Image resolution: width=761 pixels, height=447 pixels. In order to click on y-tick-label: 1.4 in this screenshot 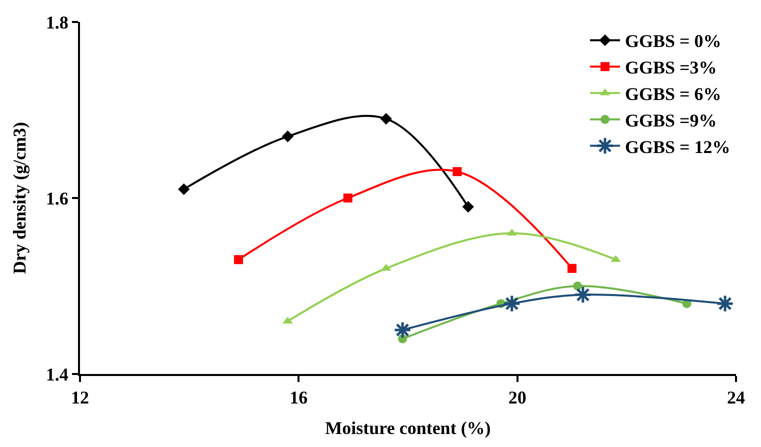, I will do `click(57, 374)`.